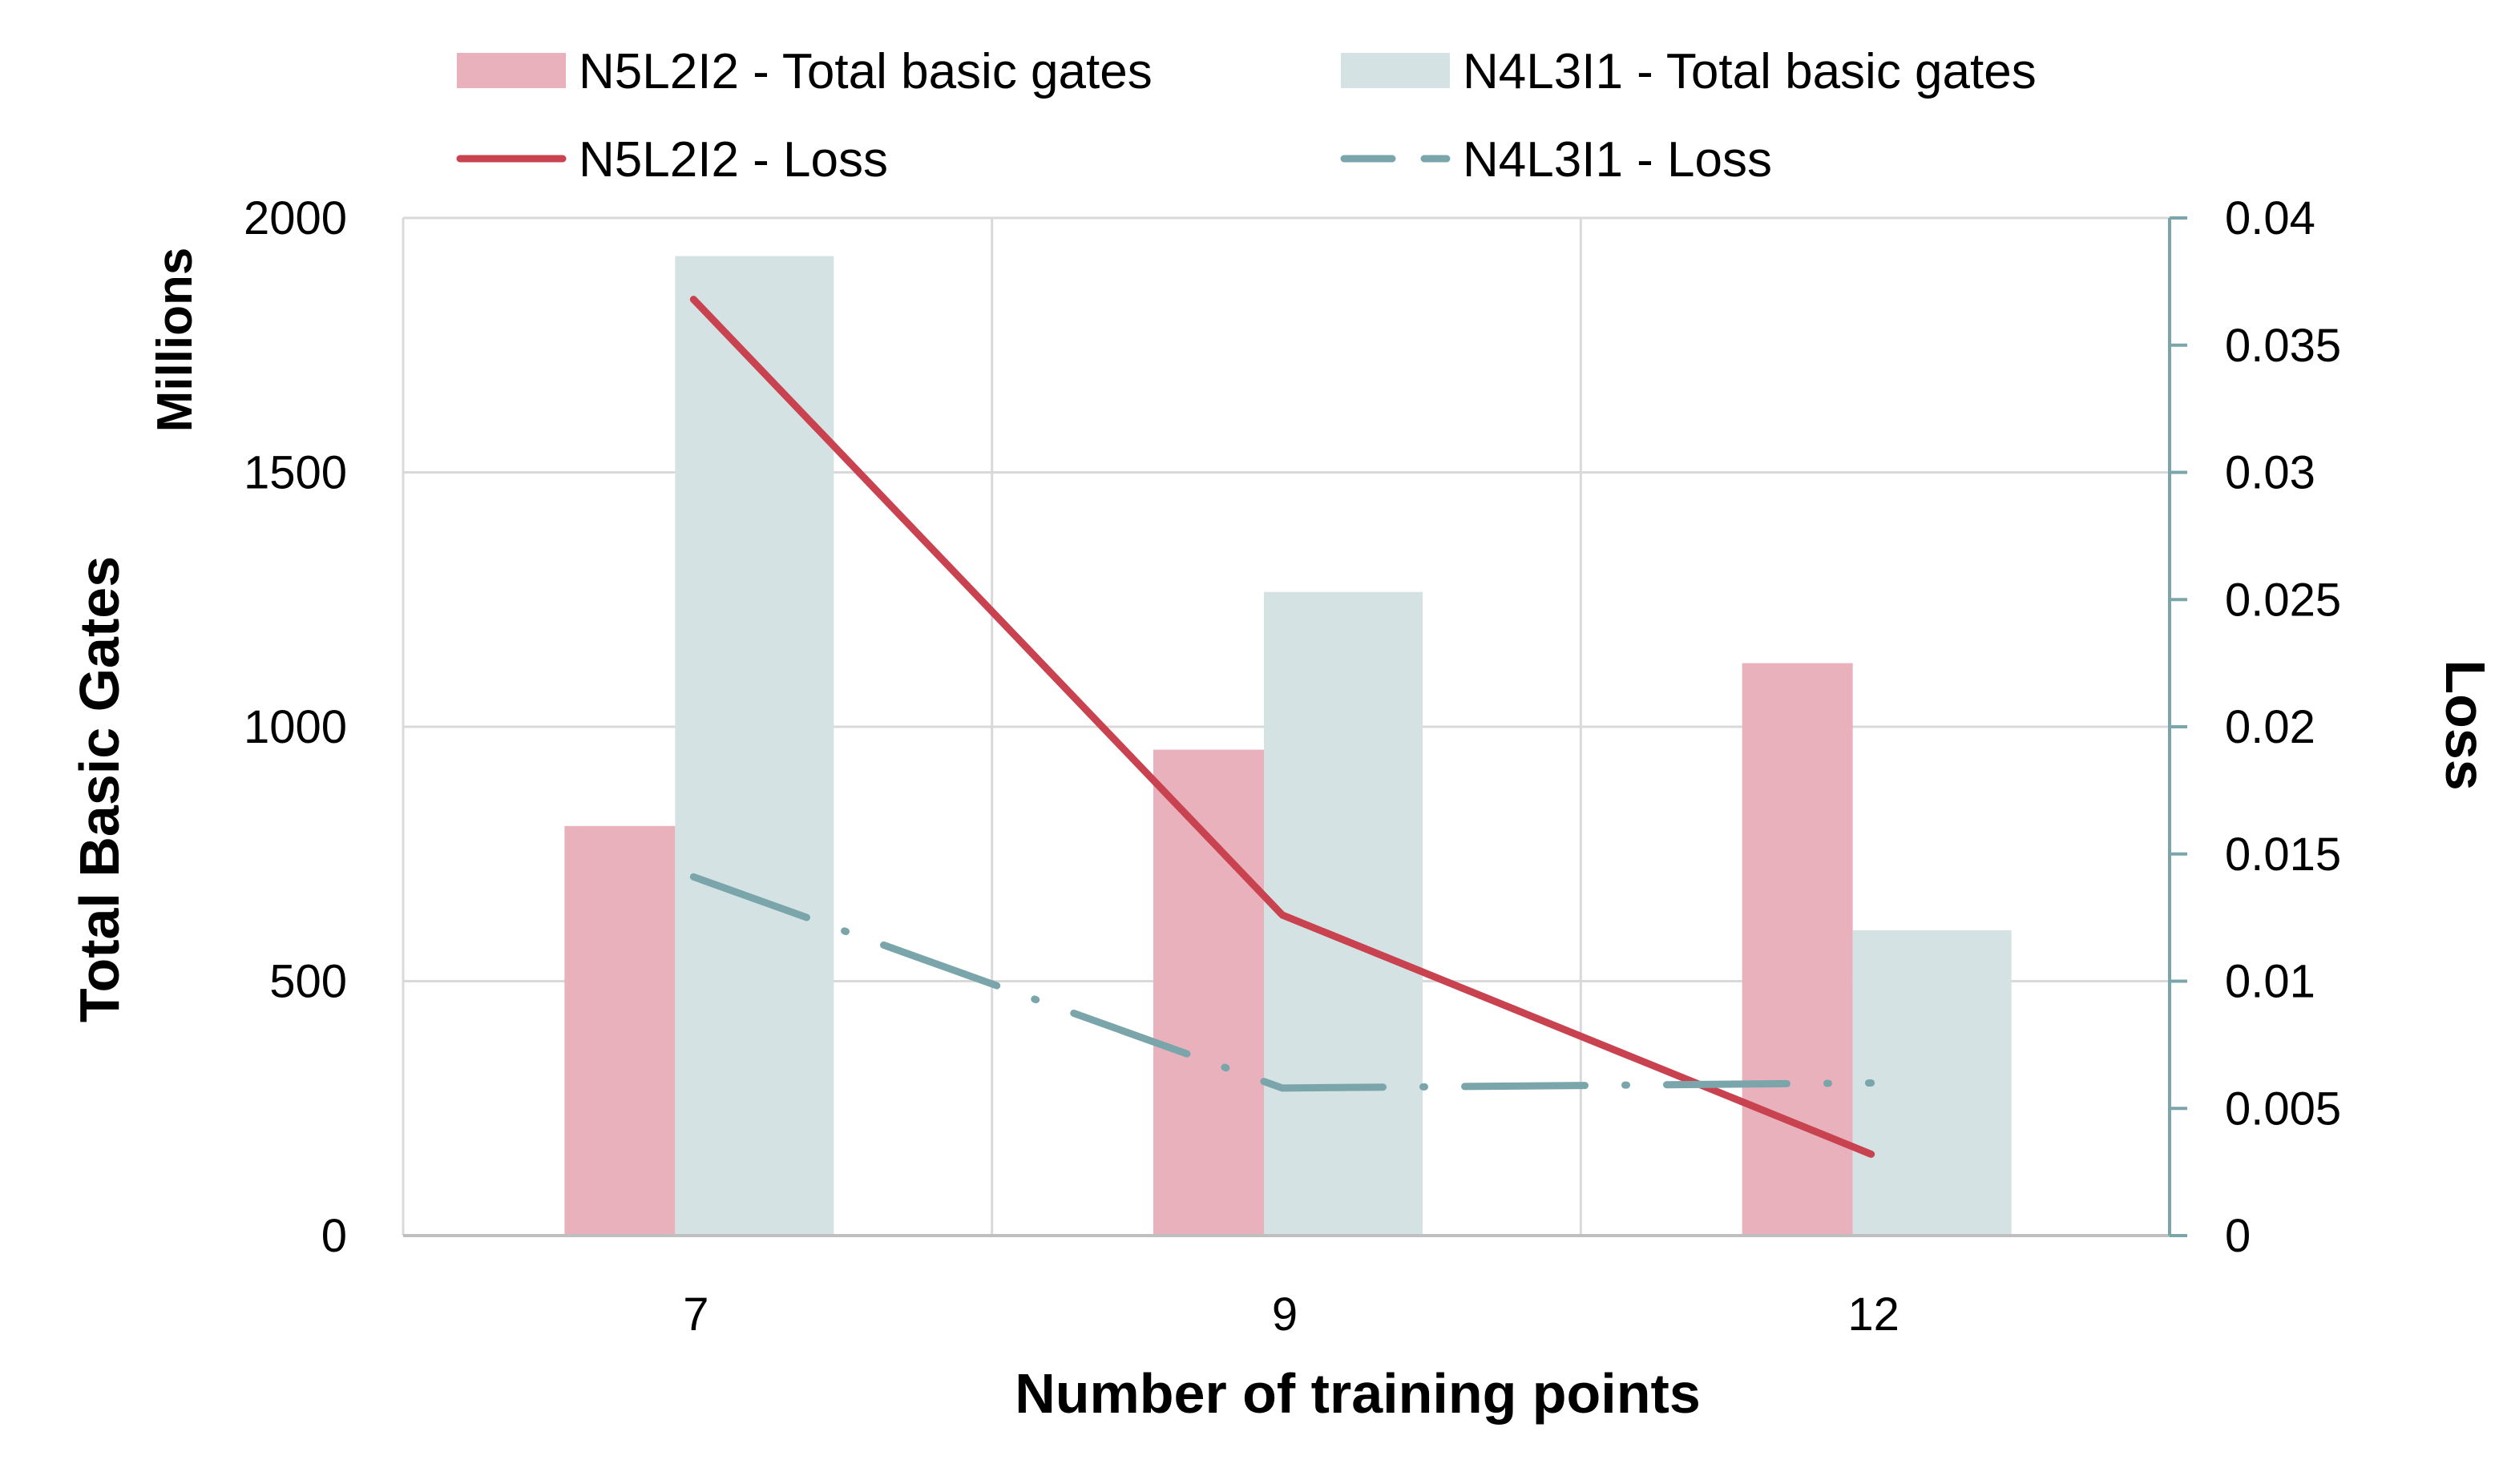 The width and height of the screenshot is (2499, 1484). Describe the element at coordinates (696, 1315) in the screenshot. I see `x-tick-label: 7` at that location.